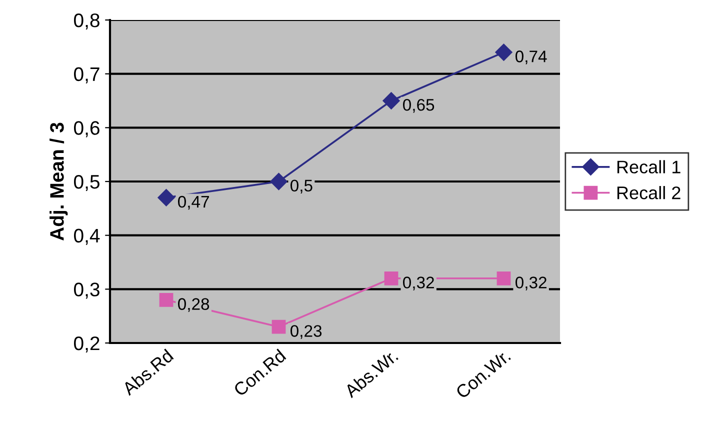  I want to click on data-label: 0,5, so click(301, 187).